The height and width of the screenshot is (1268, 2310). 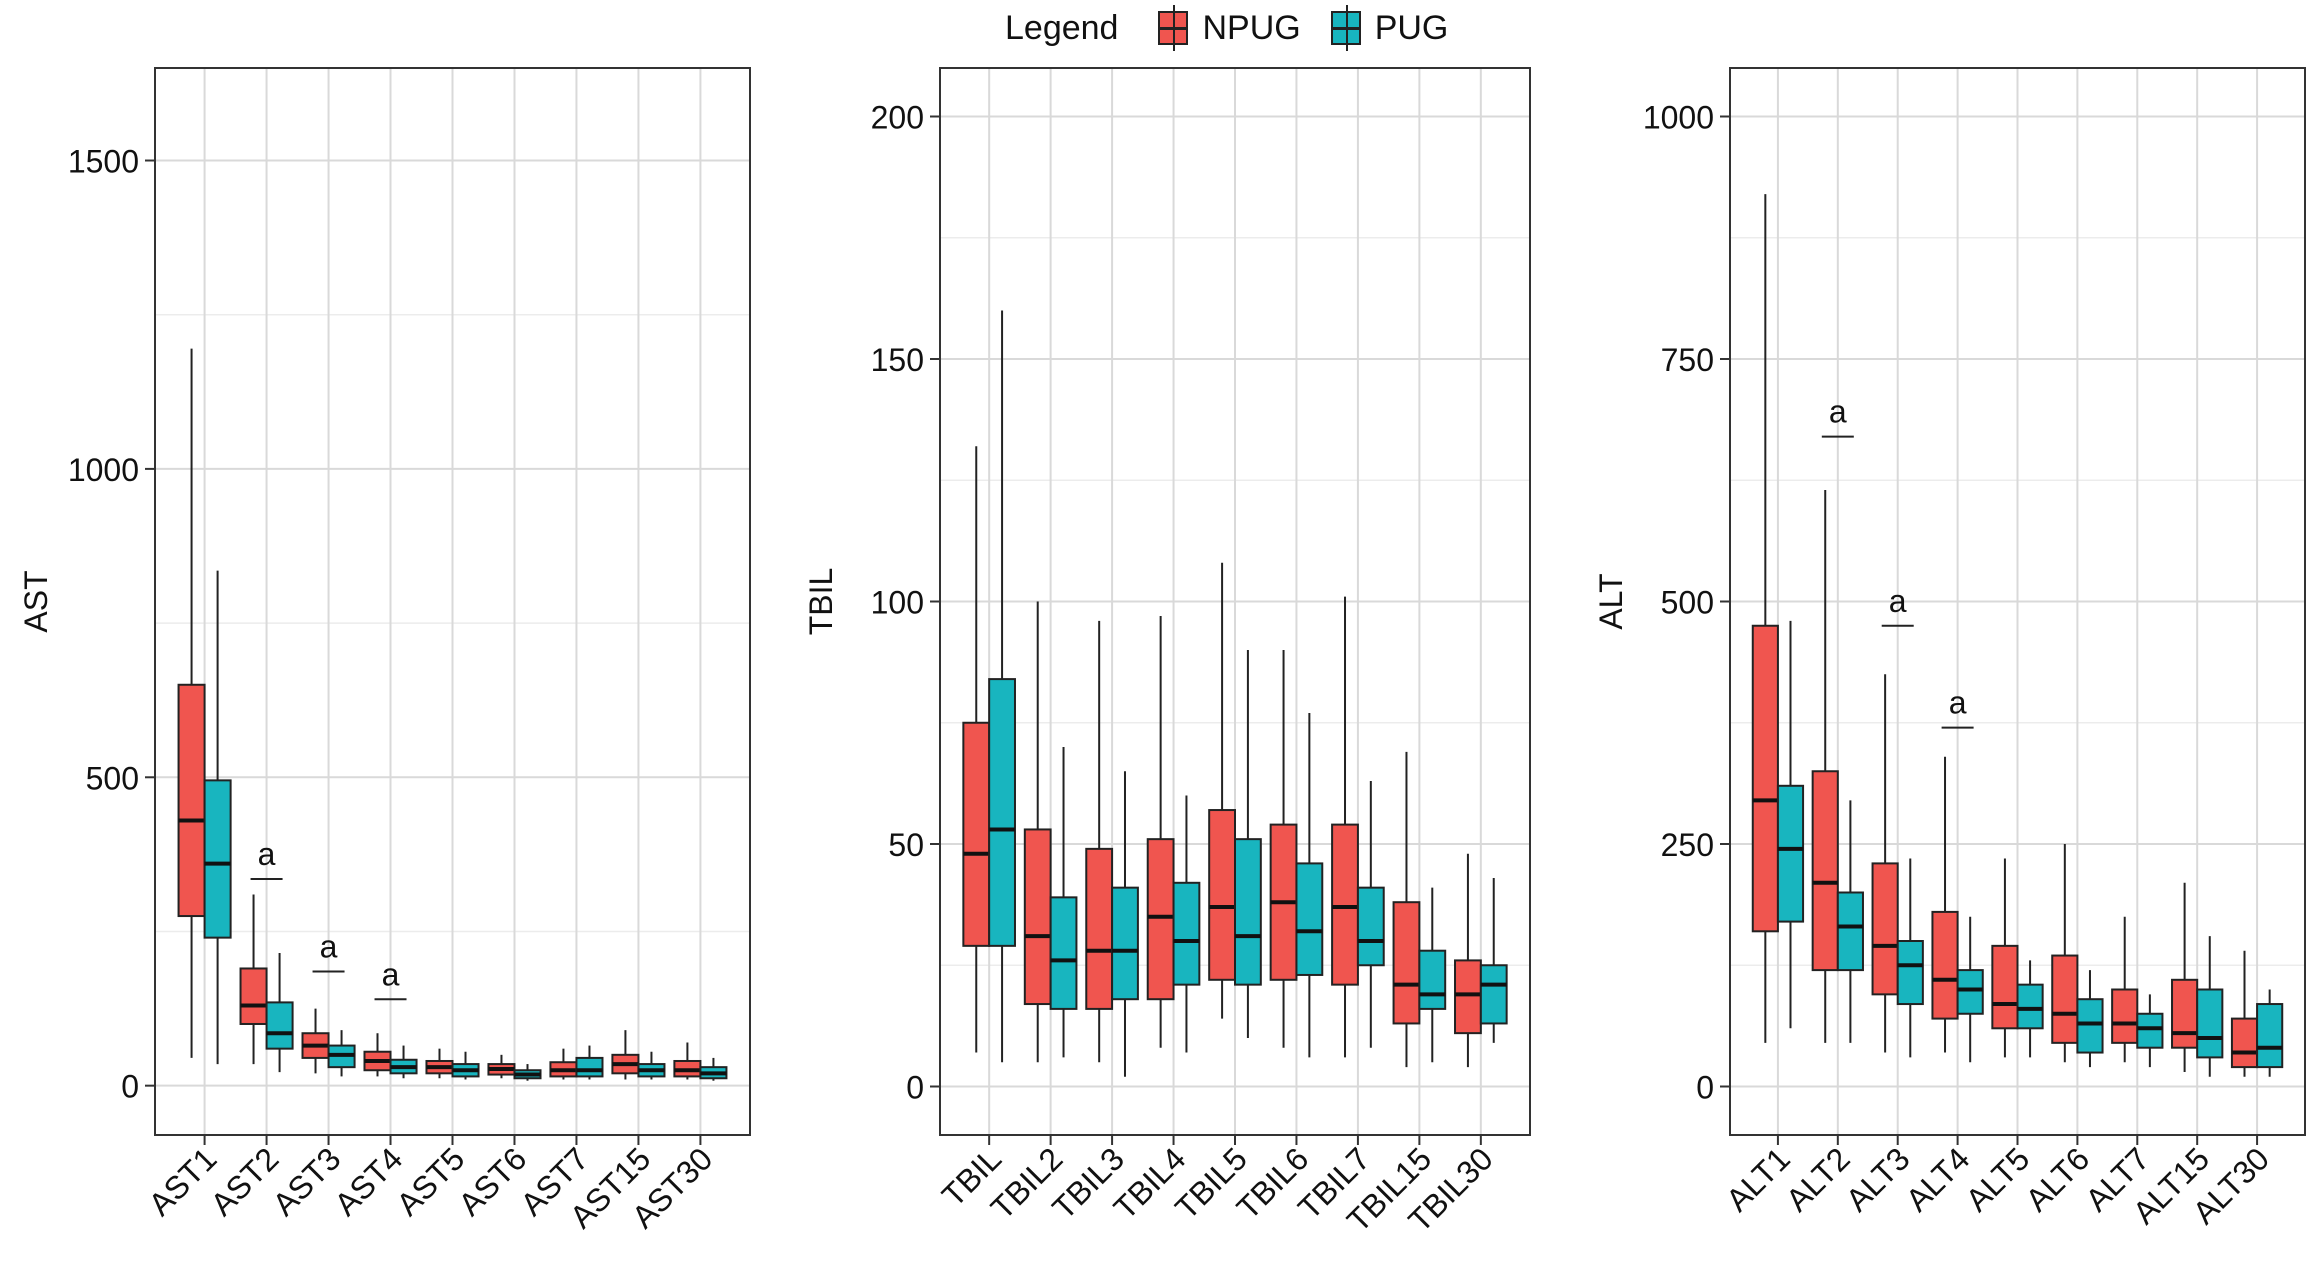 I want to click on box-npug-ast4, so click(x=377, y=1055).